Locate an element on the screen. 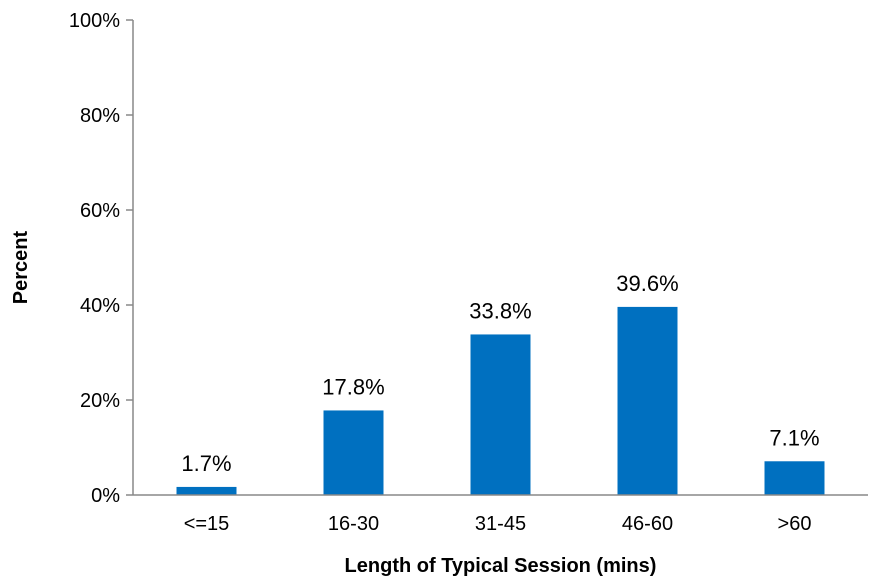 This screenshot has width=878, height=582. y-tick-label: 20% is located at coordinates (100, 401).